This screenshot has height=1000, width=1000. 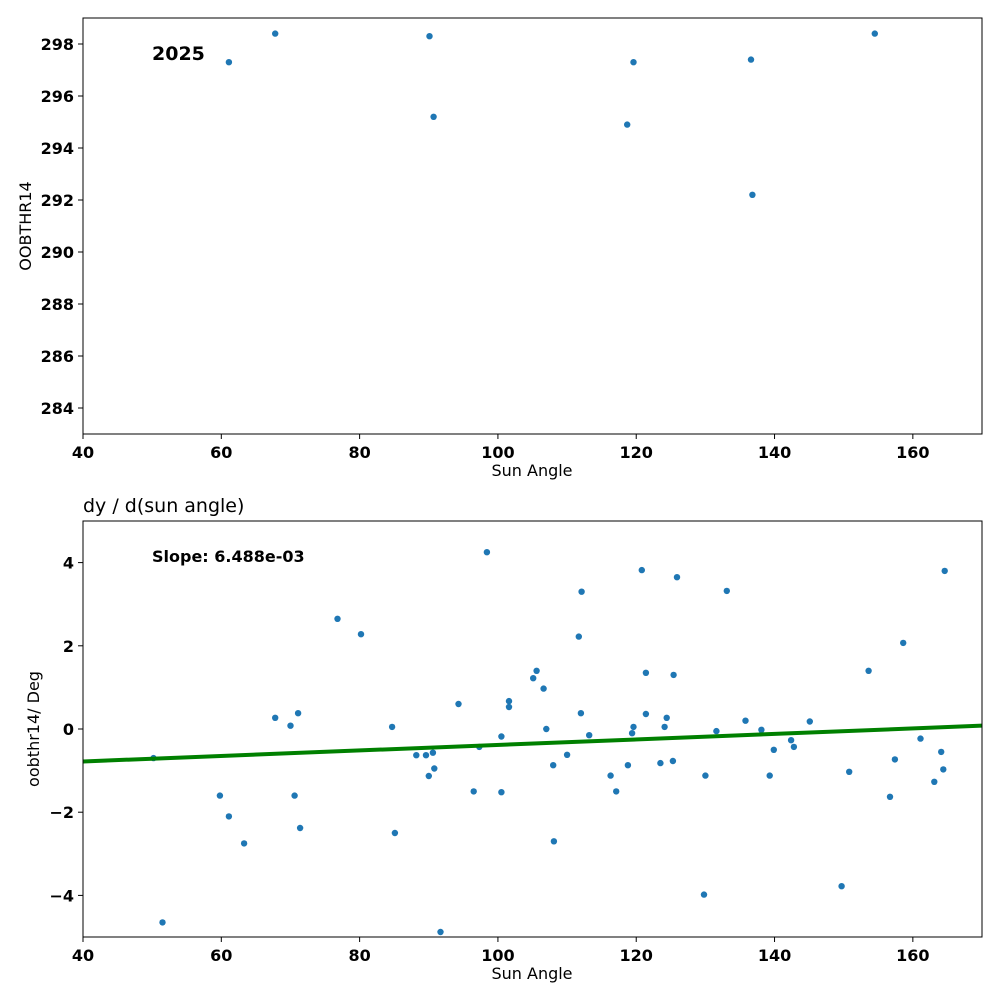 I want to click on bottom-panel-title: dy / d(sun angle), so click(x=163, y=506).